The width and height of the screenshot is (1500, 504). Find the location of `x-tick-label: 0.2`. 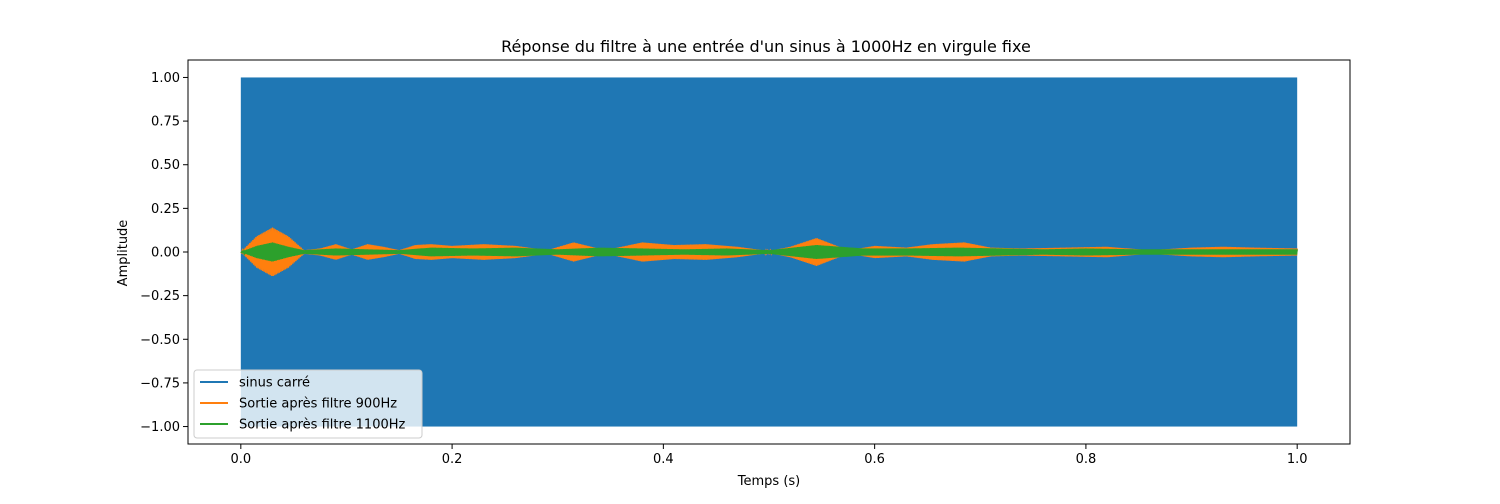

x-tick-label: 0.2 is located at coordinates (452, 459).